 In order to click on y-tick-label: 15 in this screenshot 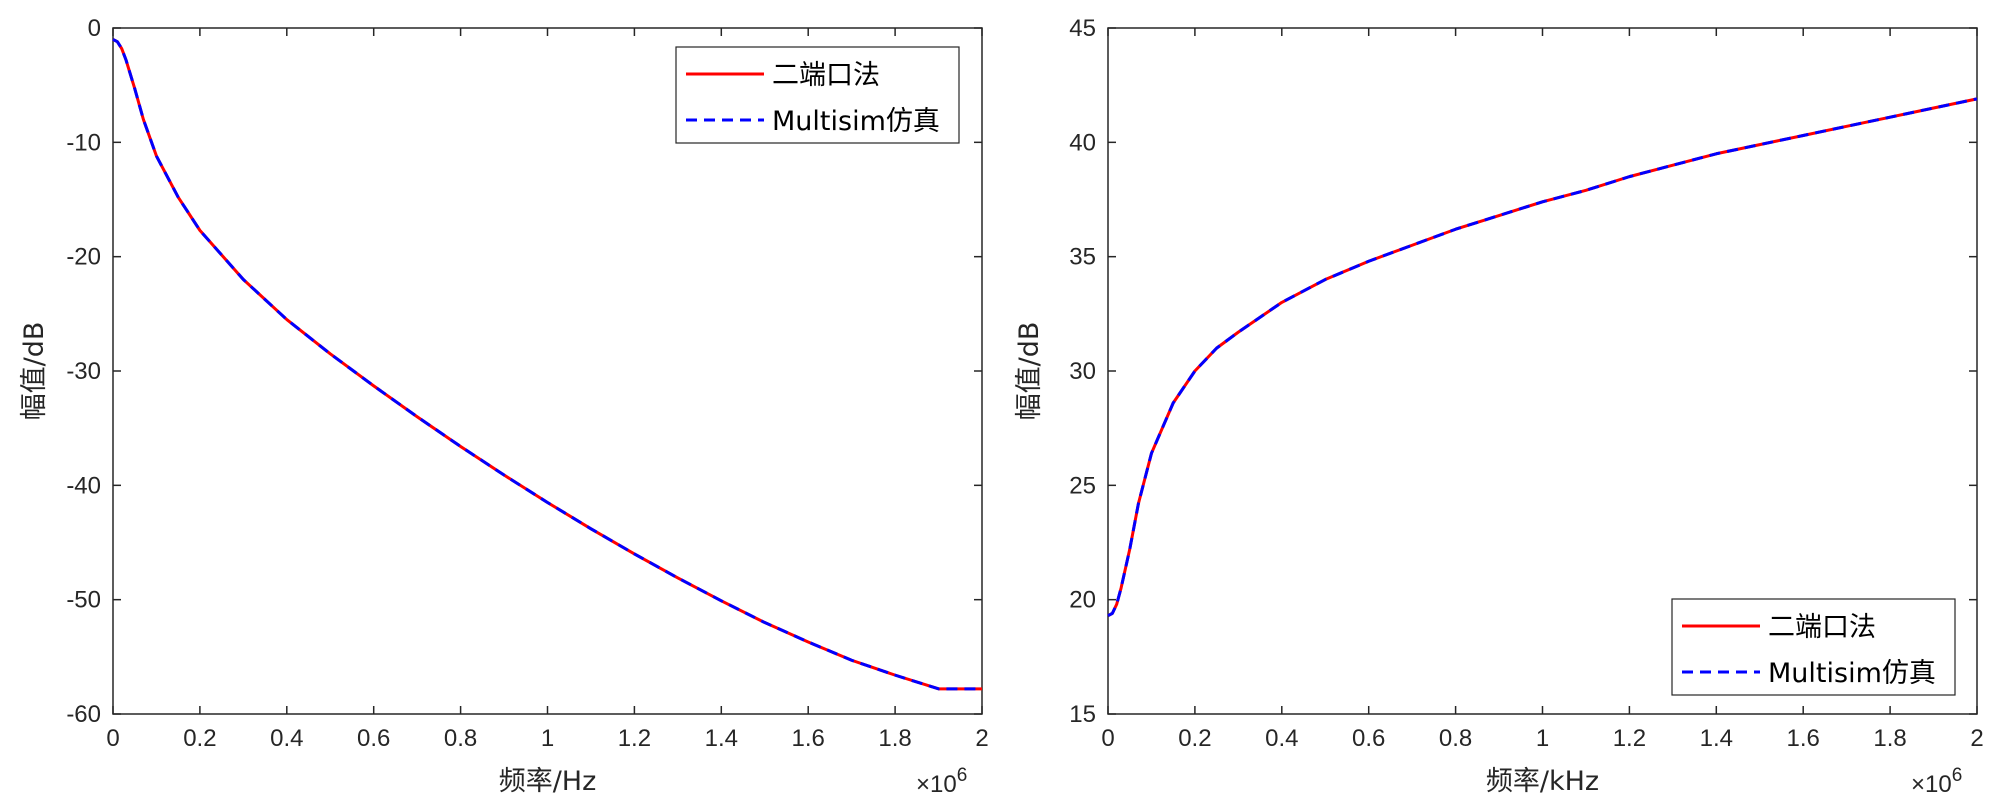, I will do `click(1082, 714)`.